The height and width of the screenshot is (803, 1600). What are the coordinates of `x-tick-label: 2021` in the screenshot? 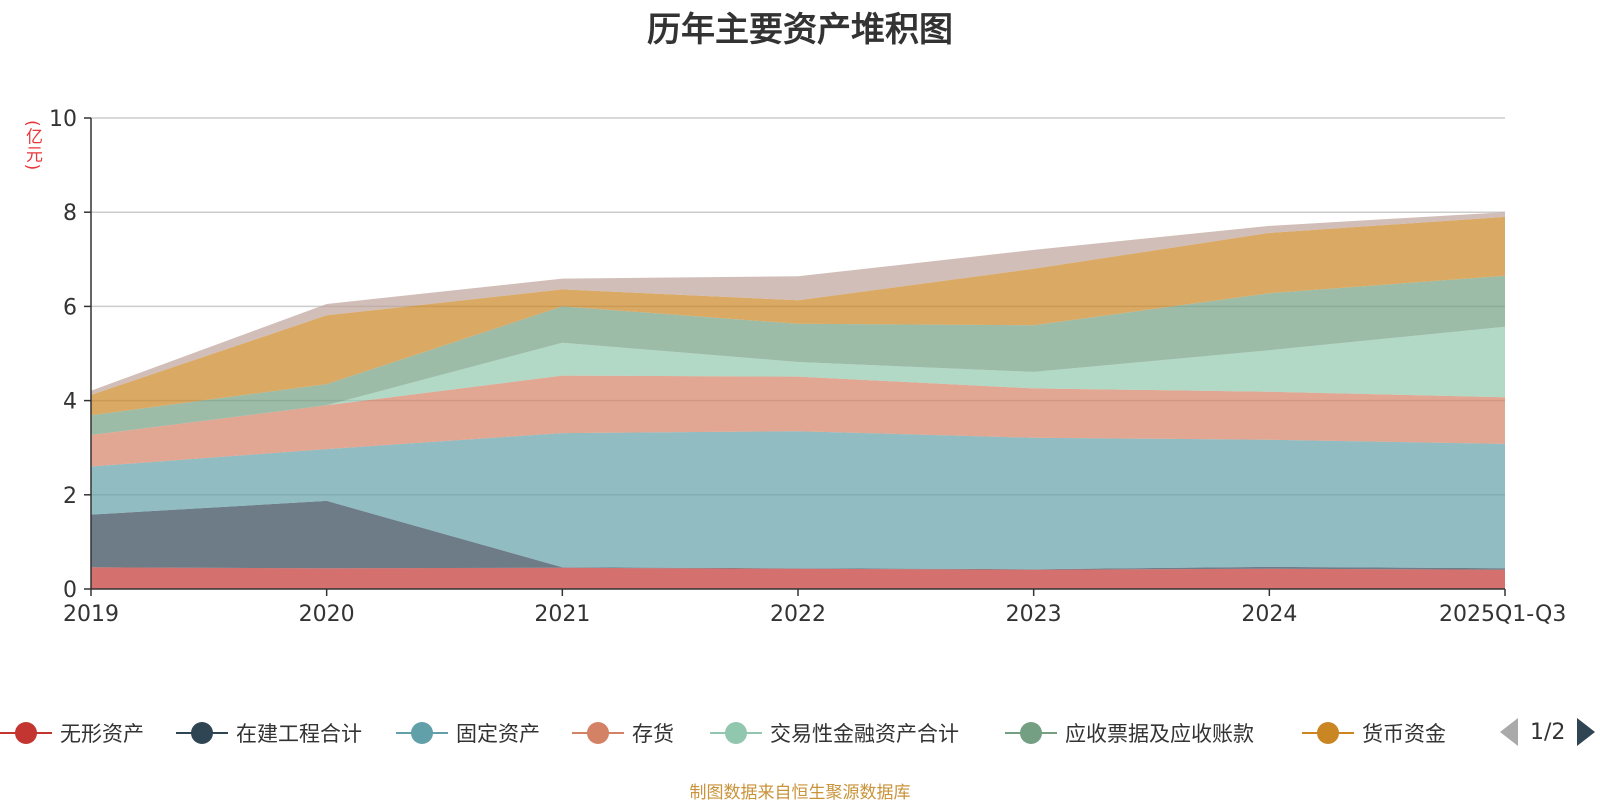 It's located at (562, 614).